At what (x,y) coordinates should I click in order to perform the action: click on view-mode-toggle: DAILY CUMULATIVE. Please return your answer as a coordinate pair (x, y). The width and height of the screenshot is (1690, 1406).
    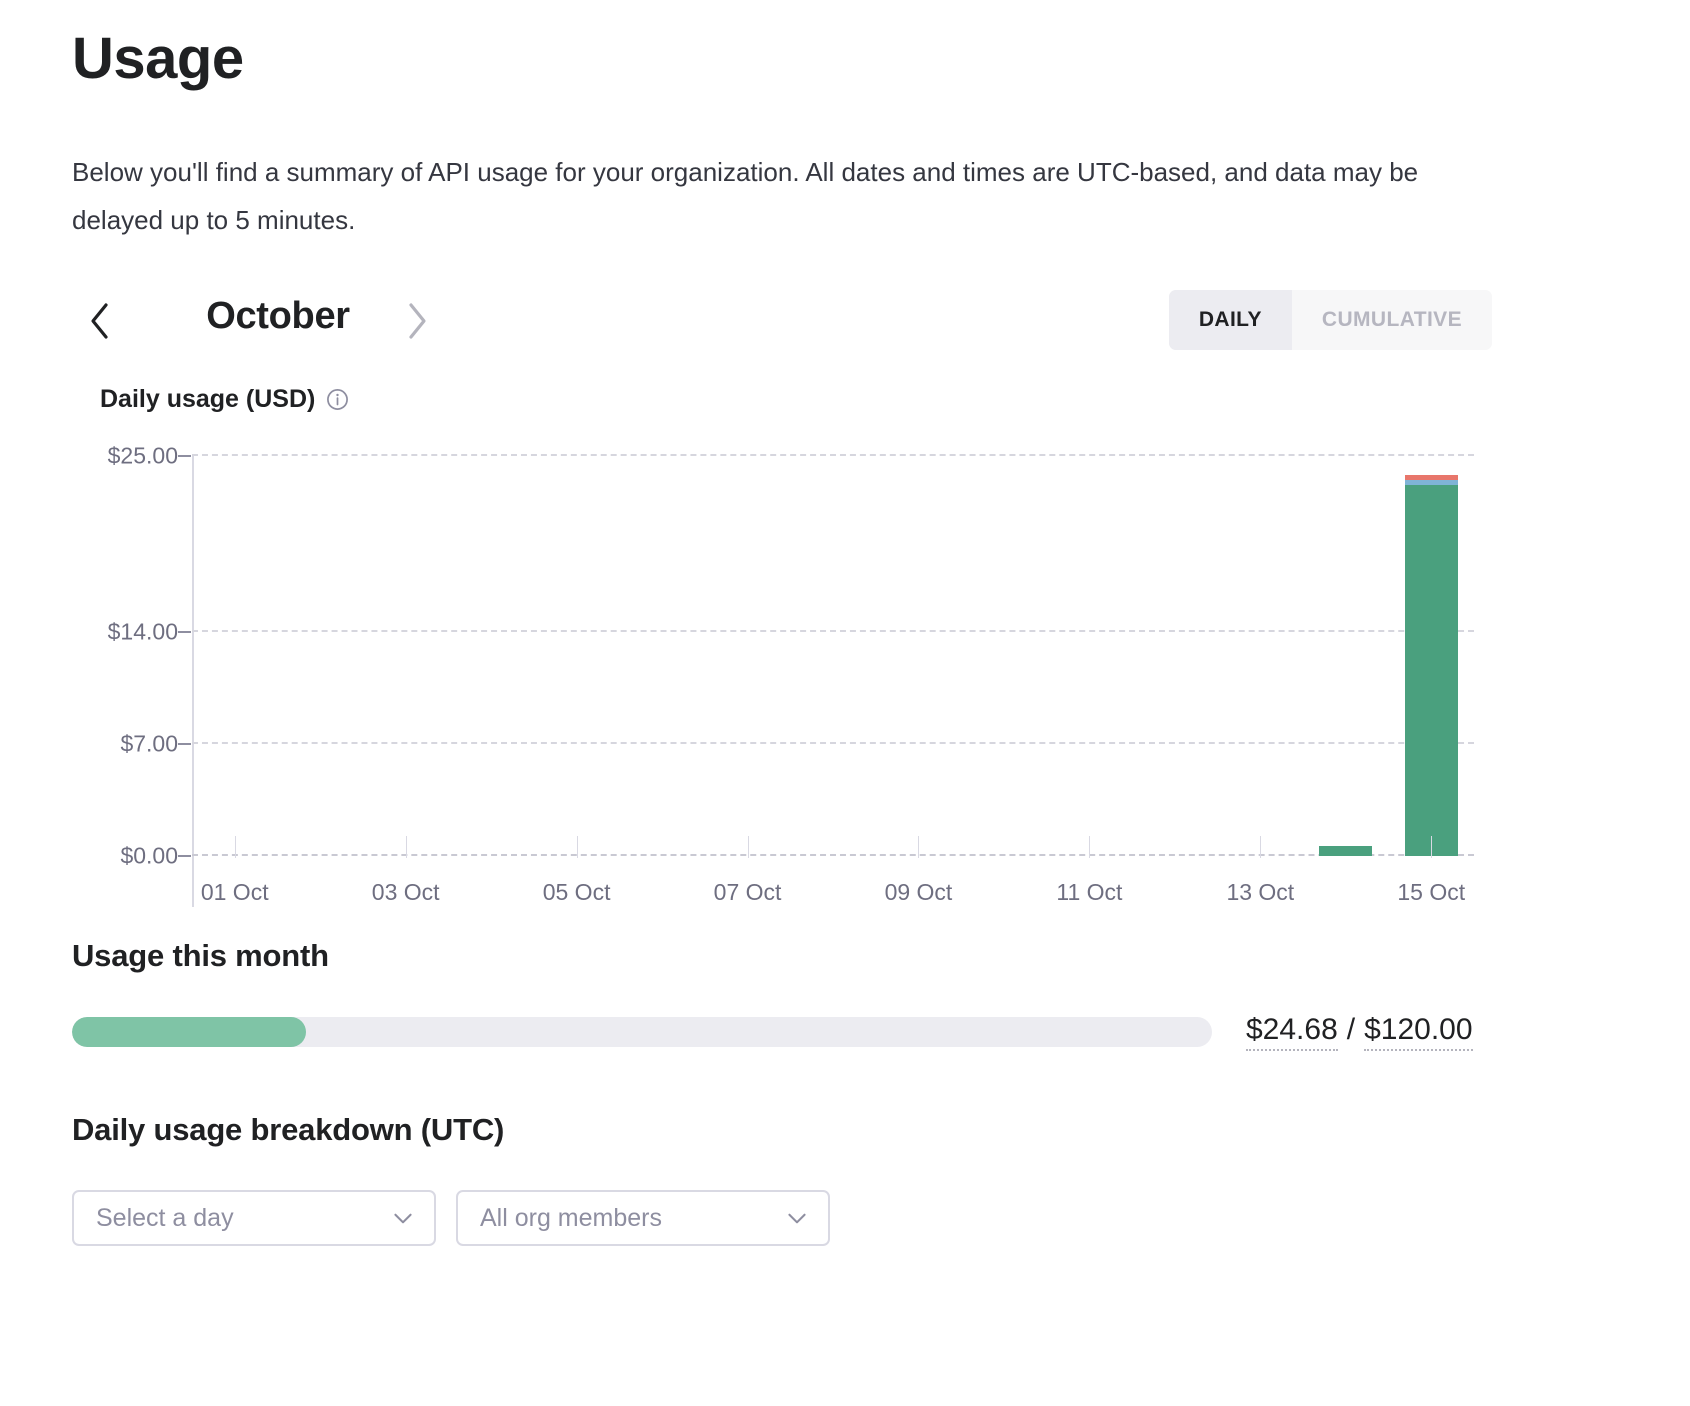
    Looking at the image, I should click on (1330, 320).